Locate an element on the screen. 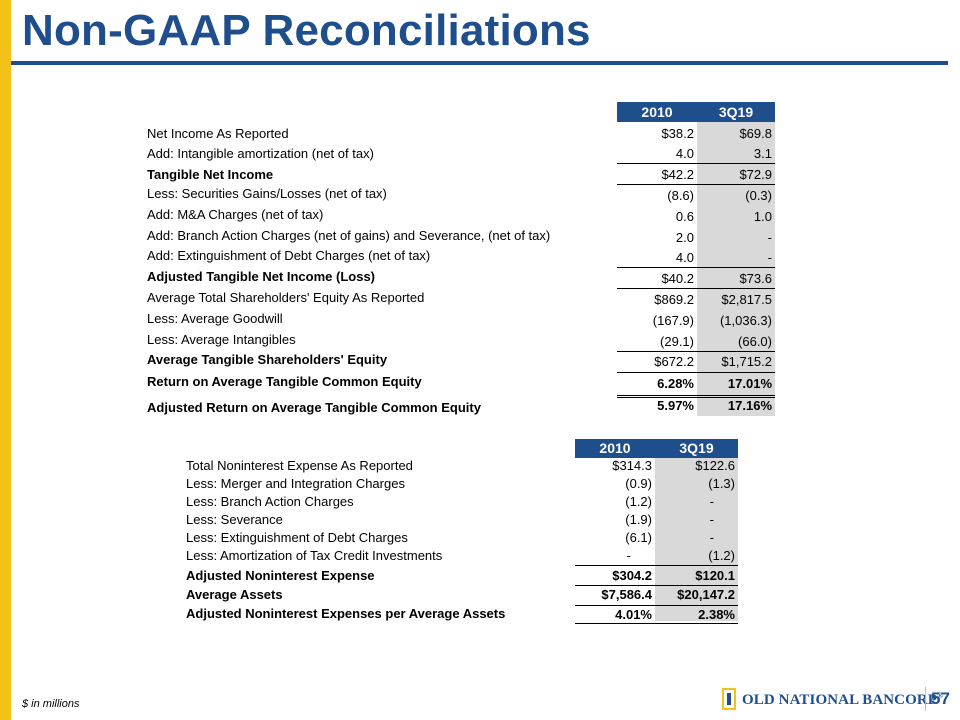 This screenshot has height=720, width=960. row-label: Less: Extinguishment of Debt Charges is located at coordinates (297, 537).